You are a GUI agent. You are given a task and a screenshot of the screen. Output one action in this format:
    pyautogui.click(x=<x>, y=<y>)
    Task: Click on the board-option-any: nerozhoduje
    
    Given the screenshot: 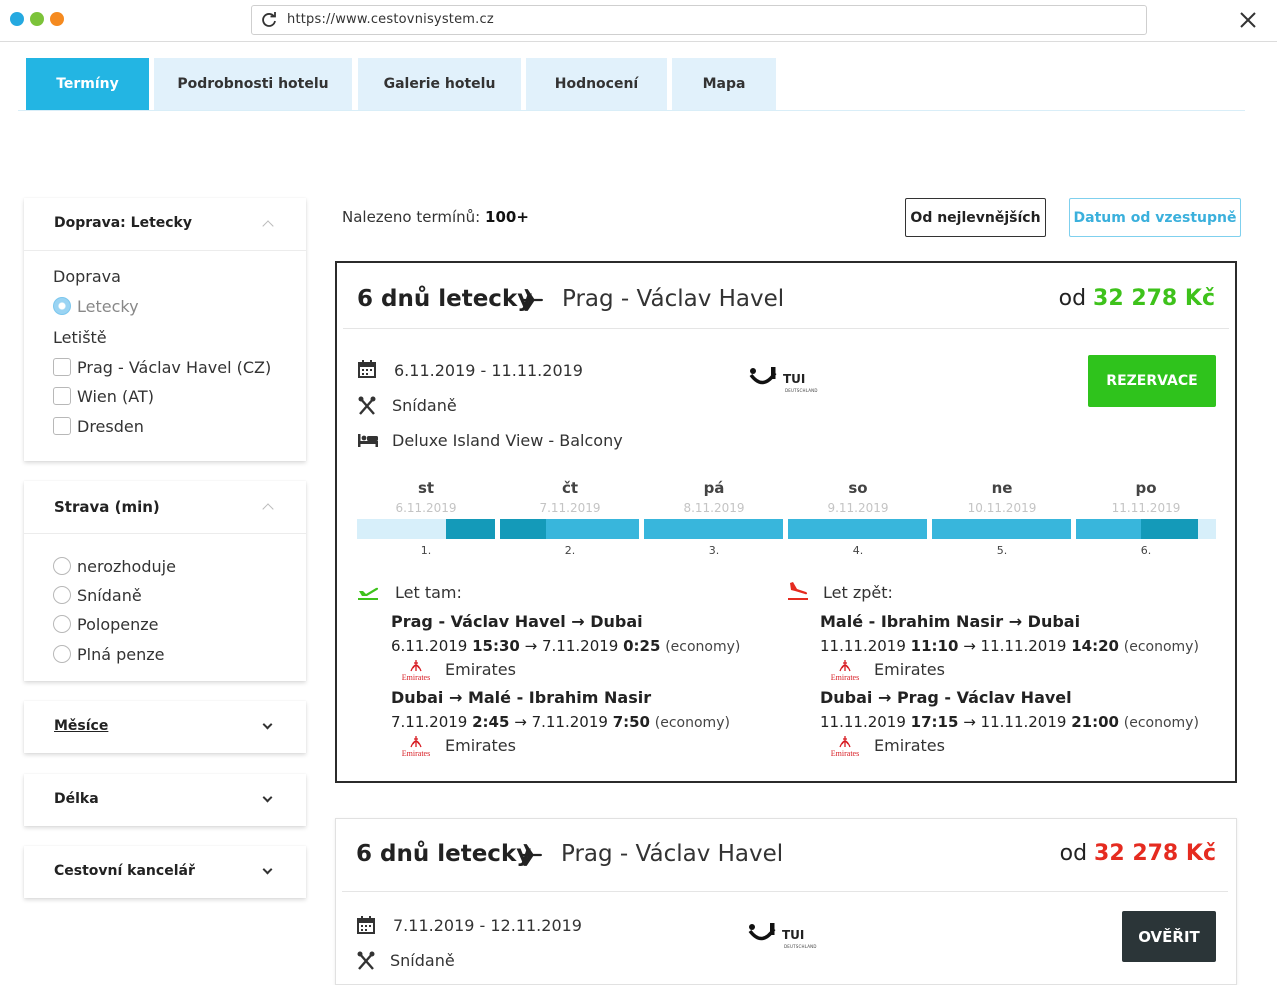 What is the action you would take?
    pyautogui.click(x=114, y=566)
    